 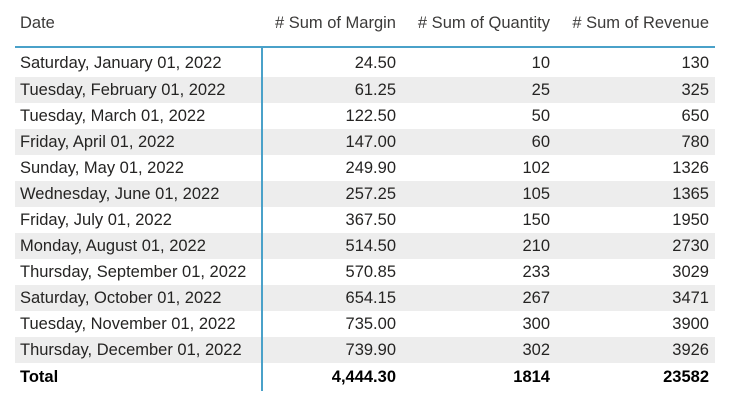 I want to click on cell-sum-of-quantity: 10, so click(x=540, y=63).